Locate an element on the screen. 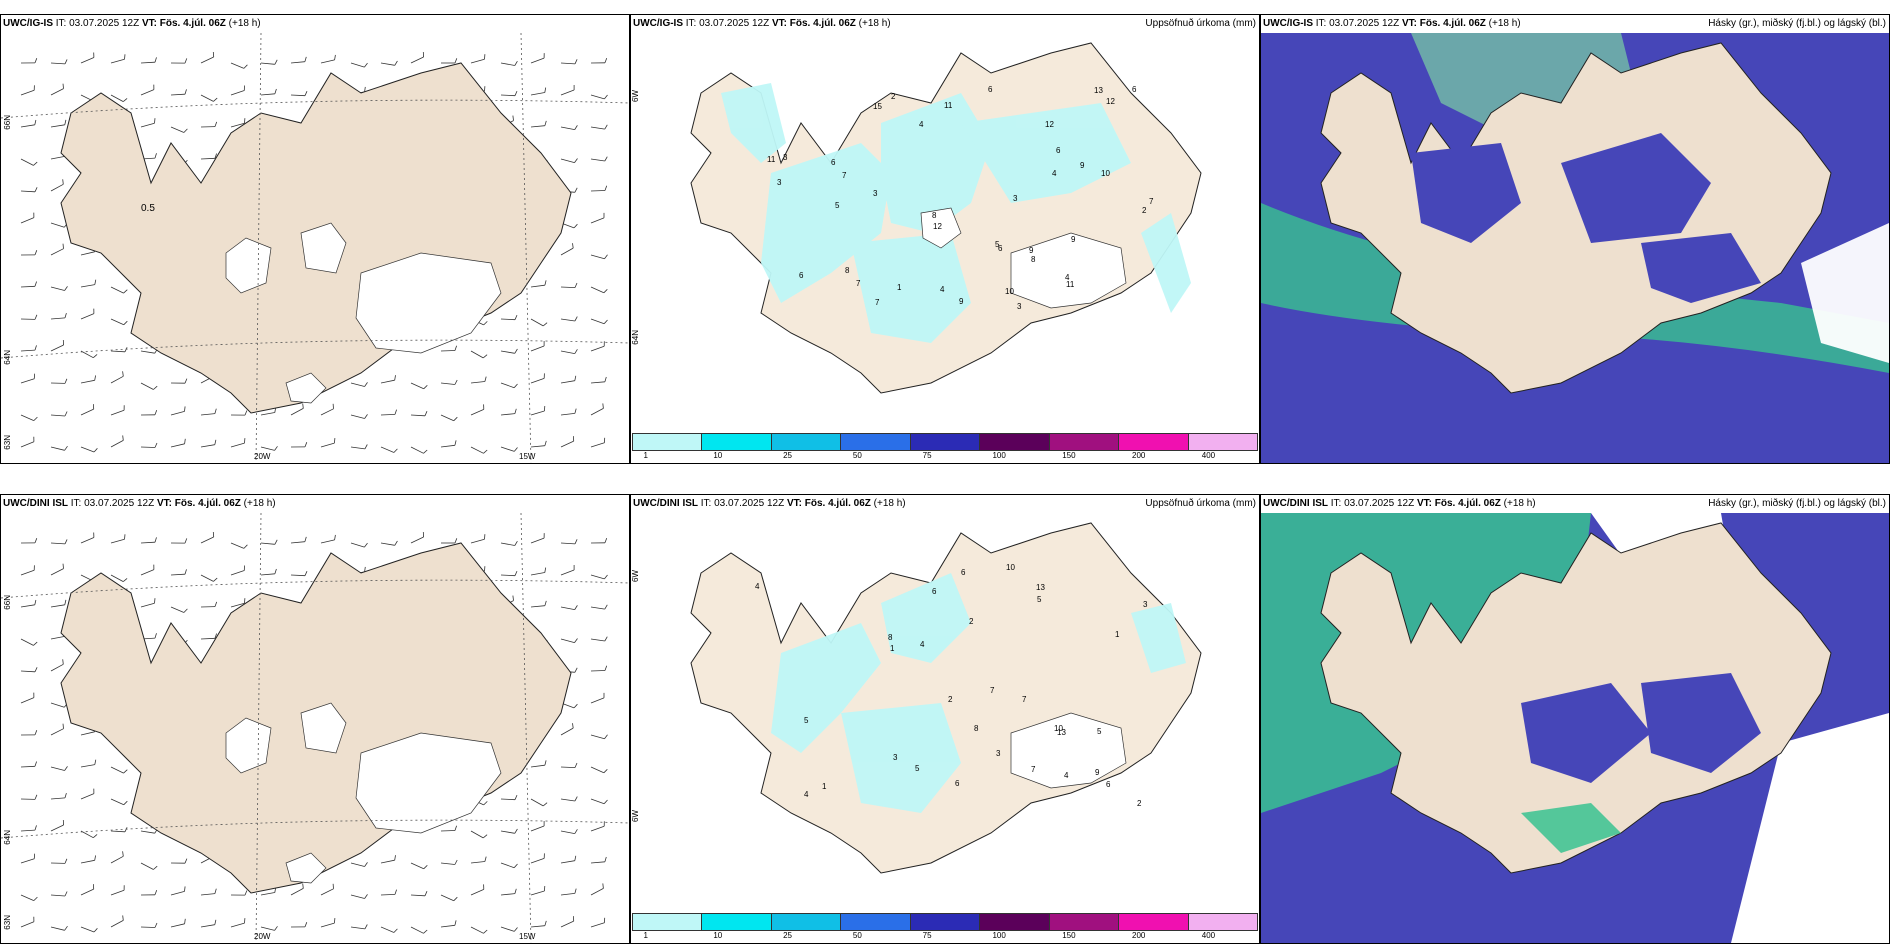 The width and height of the screenshot is (1900, 950). precip-legend: 1 10 25 50 75 100 150 200 400 is located at coordinates (945, 928).